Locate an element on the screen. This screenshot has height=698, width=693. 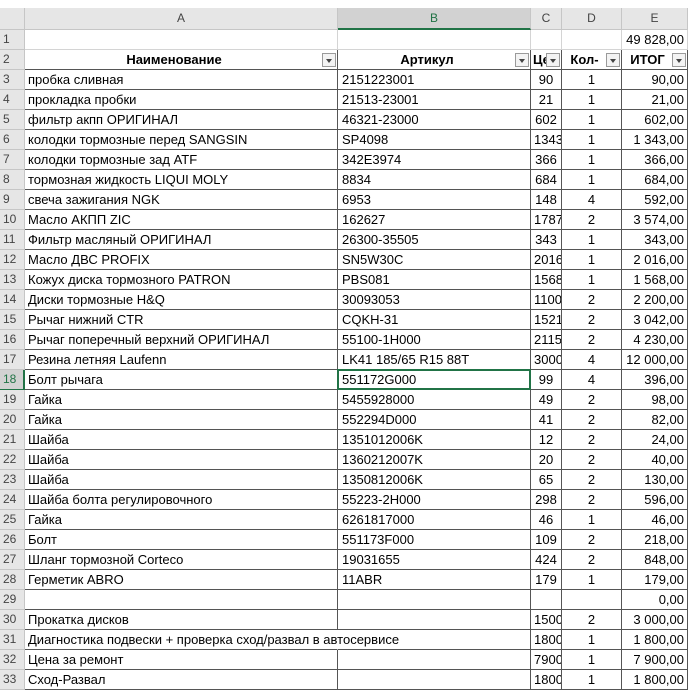
selected-cell is located at coordinates (434, 379).